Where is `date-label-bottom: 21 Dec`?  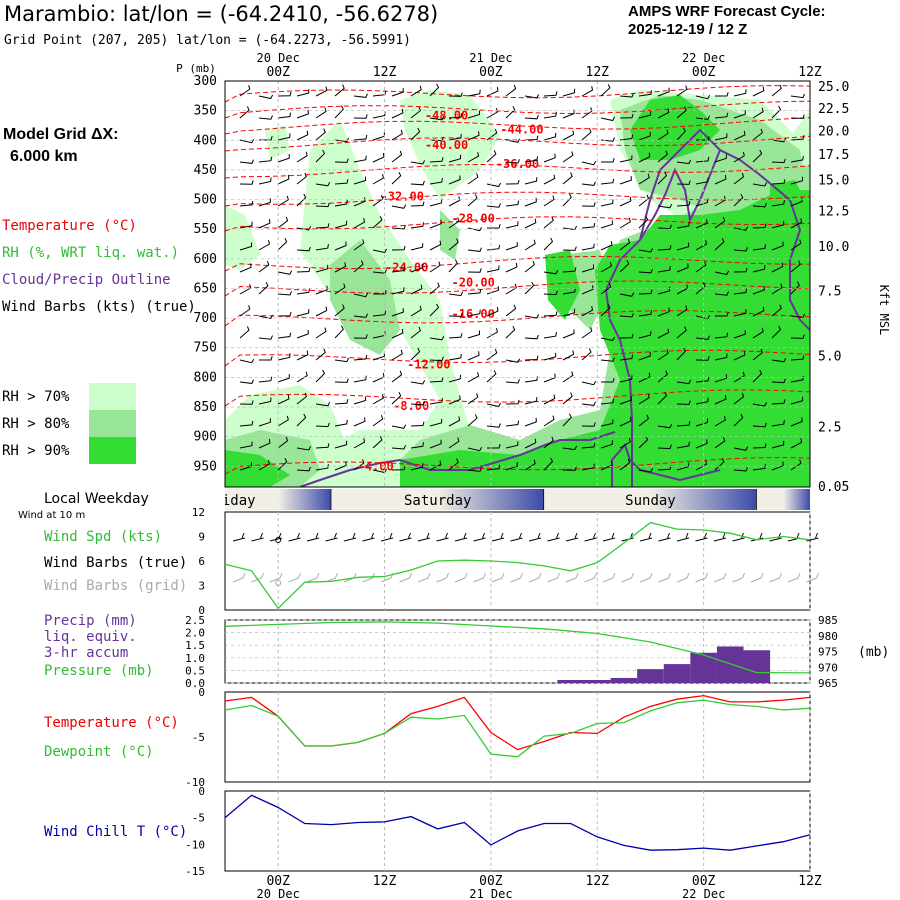 date-label-bottom: 21 Dec is located at coordinates (490, 893).